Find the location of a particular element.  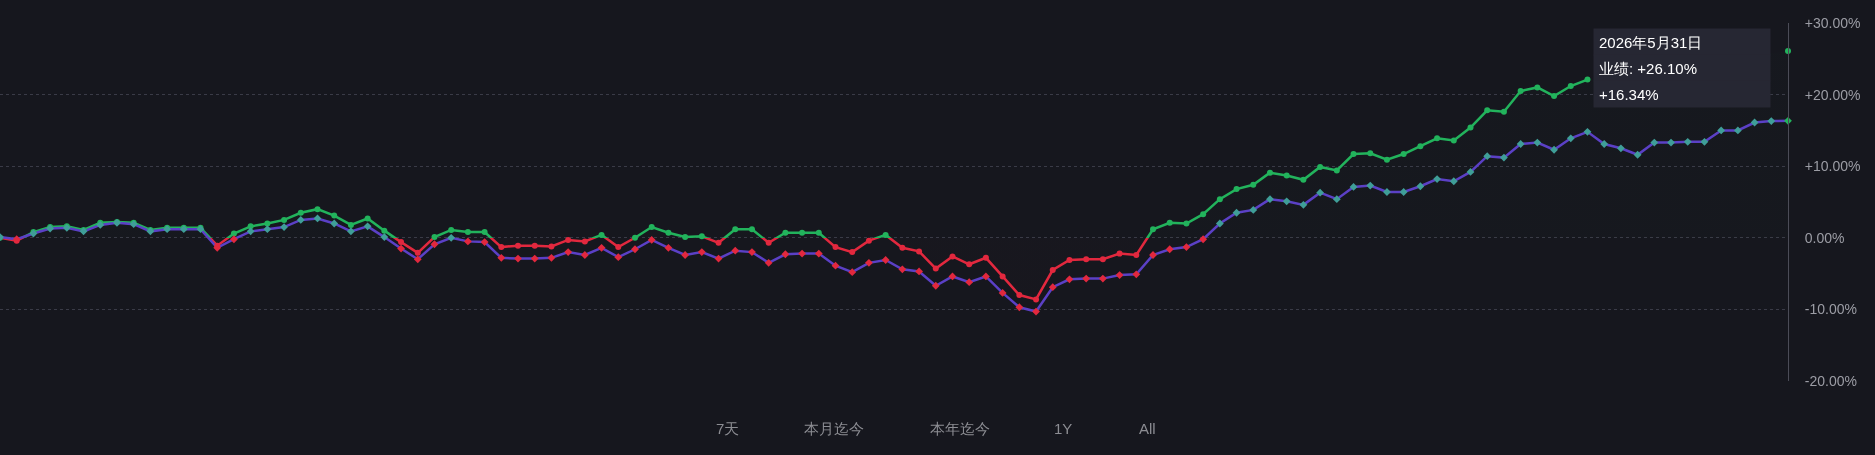

annotation: 2026年5月31日 is located at coordinates (1651, 42).